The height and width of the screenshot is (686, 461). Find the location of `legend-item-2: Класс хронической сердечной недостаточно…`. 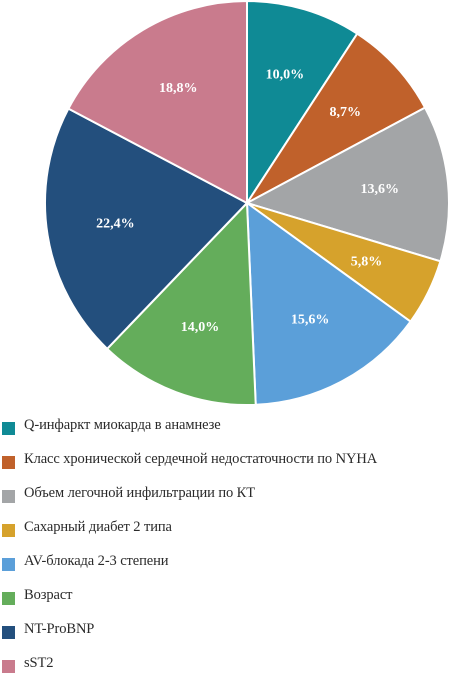

legend-item-2: Класс хронической сердечной недостаточно… is located at coordinates (230, 465).